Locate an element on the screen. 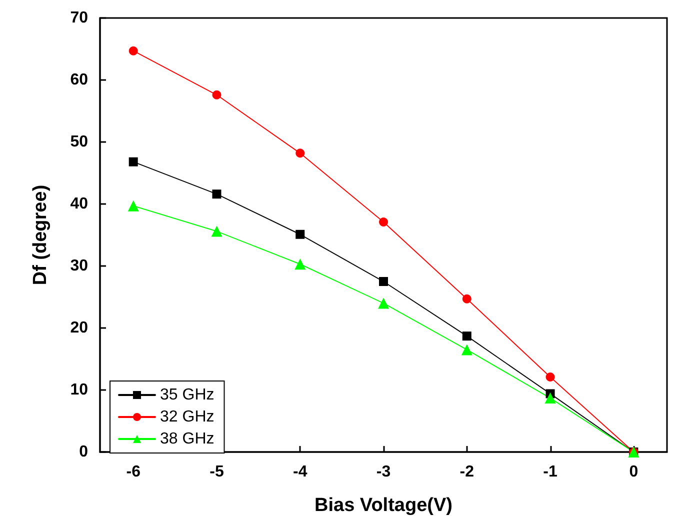 The image size is (680, 529). y-tick-label: 50 is located at coordinates (79, 142).